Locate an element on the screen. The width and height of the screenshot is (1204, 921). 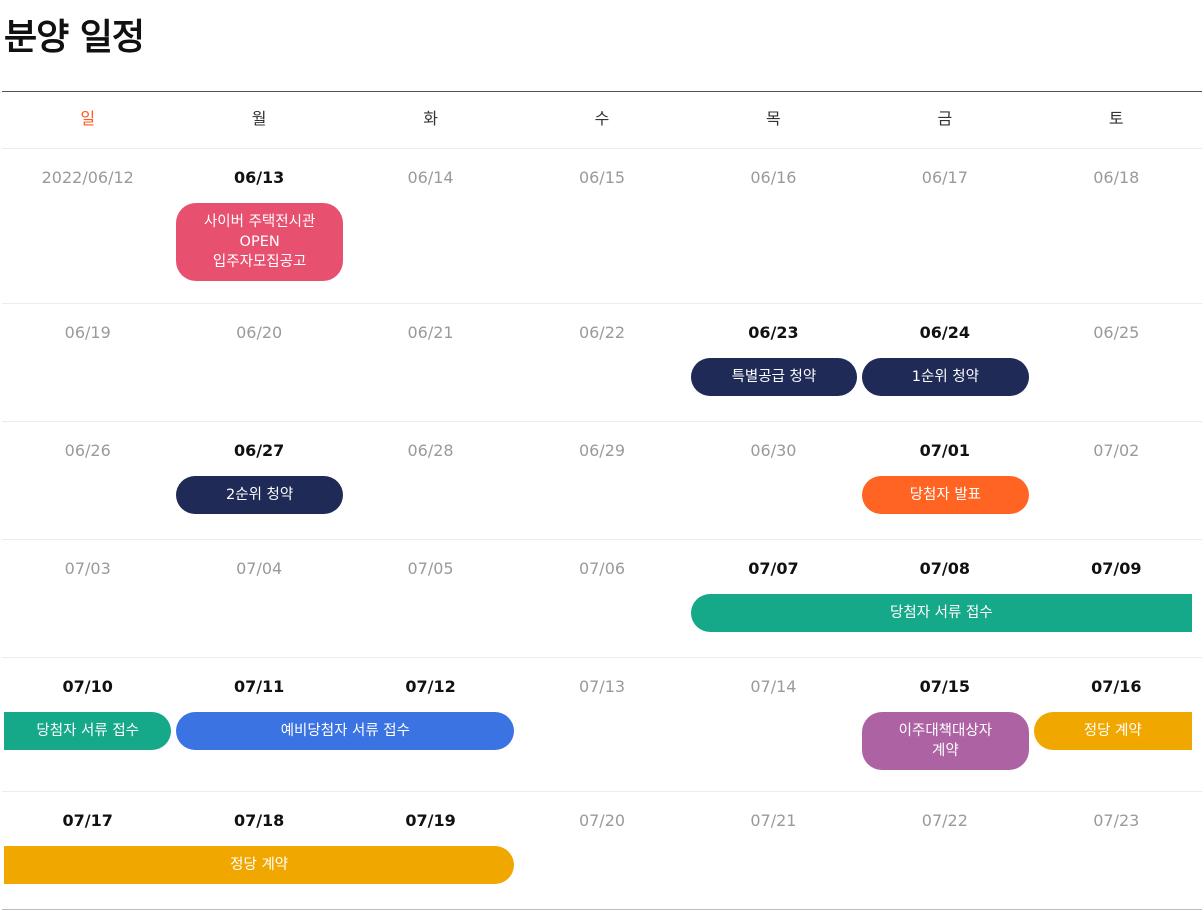
day-date: 07/01 is located at coordinates (945, 450).